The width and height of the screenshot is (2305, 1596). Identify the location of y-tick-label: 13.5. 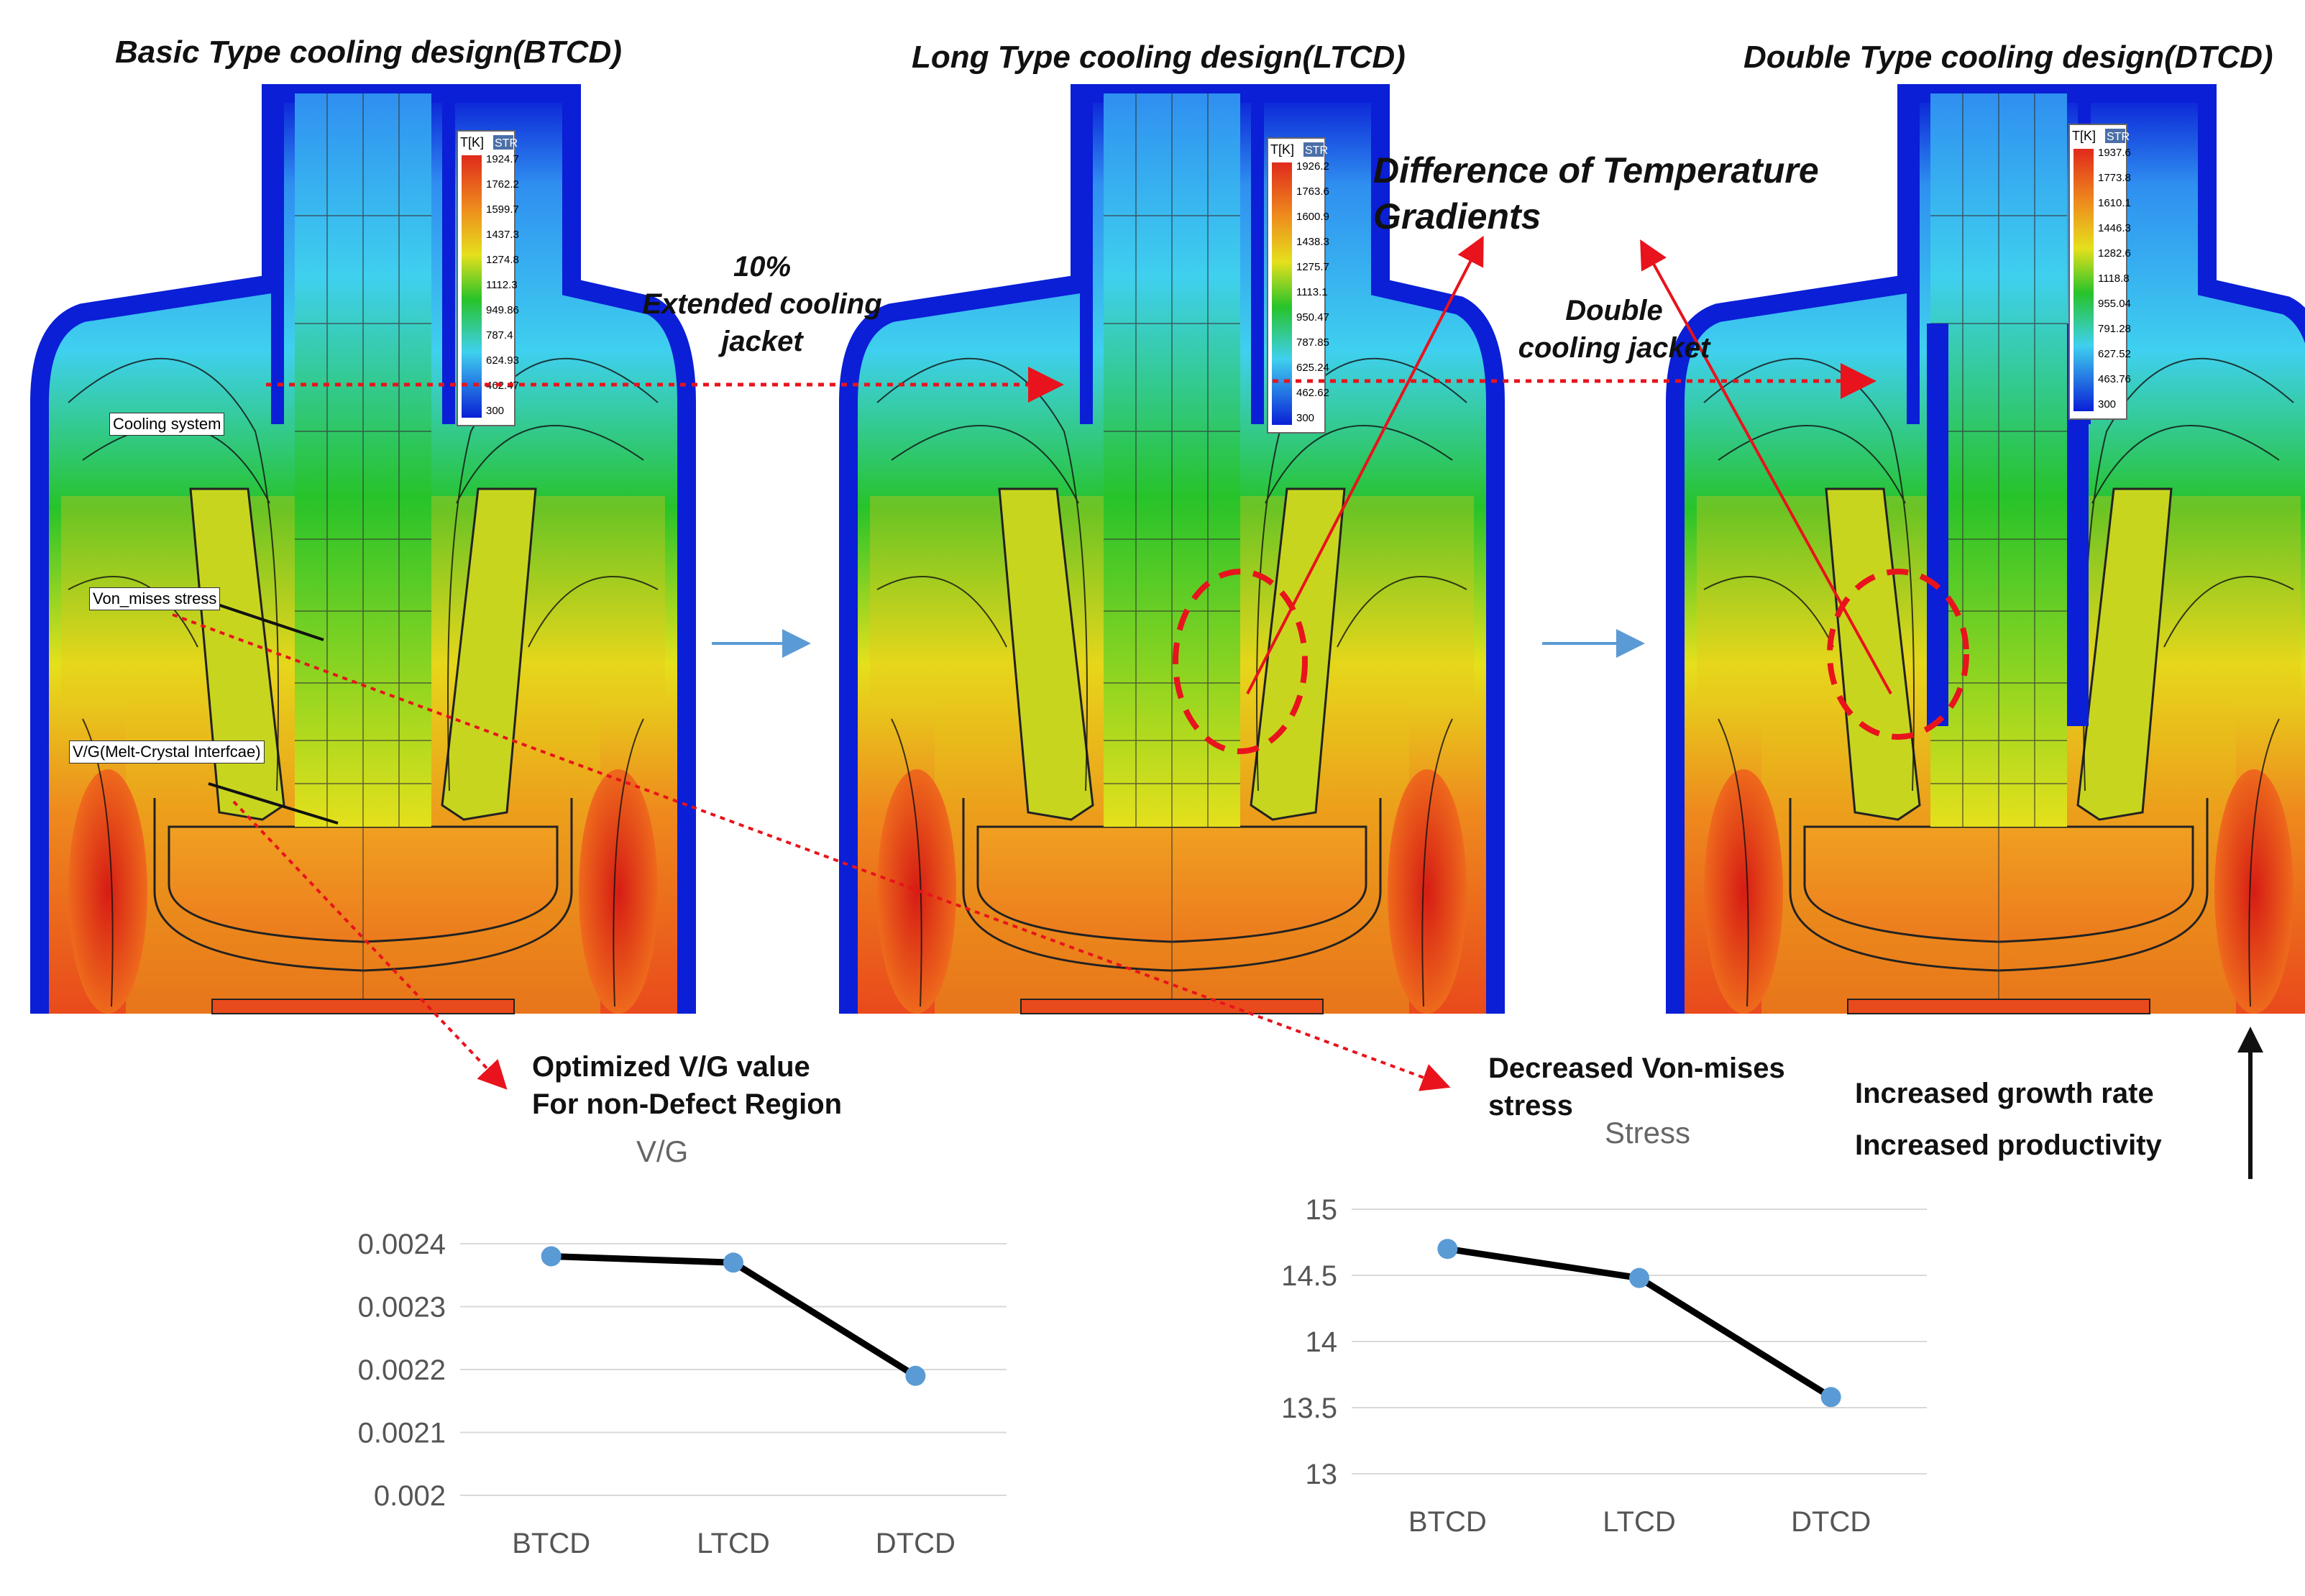
(1309, 1408).